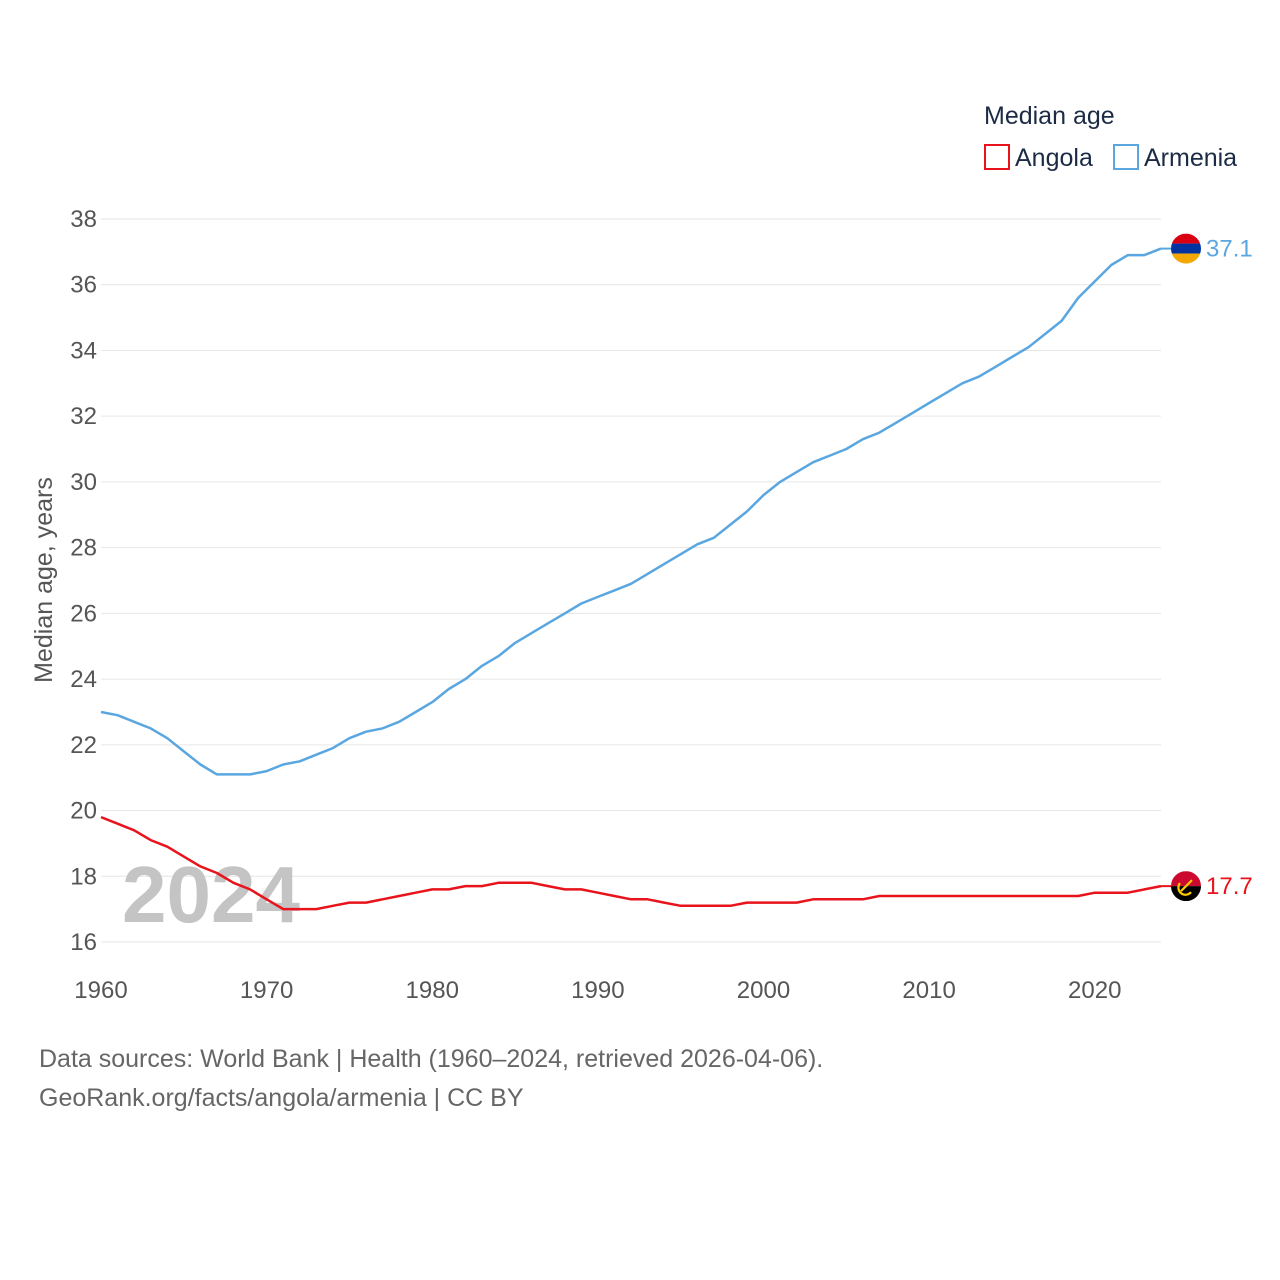 Image resolution: width=1280 pixels, height=1280 pixels. Describe the element at coordinates (928, 990) in the screenshot. I see `x-tick-label: 2010` at that location.